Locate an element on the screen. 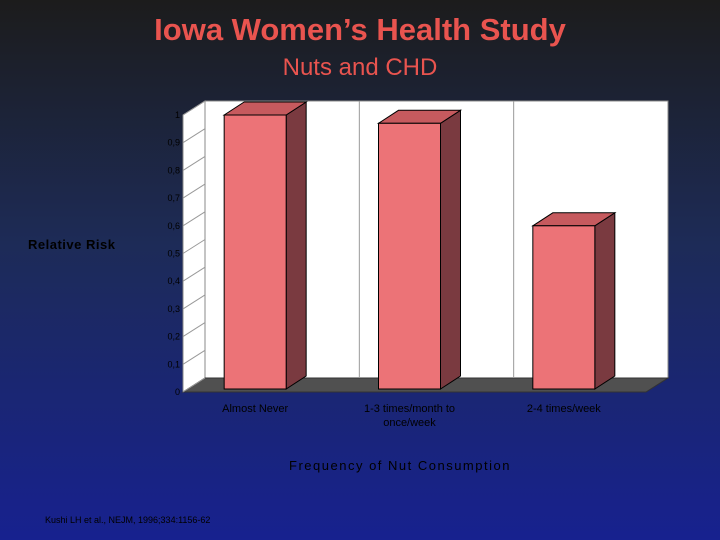  x-tick-label: 1-3 times/month to once/week is located at coordinates (409, 416).